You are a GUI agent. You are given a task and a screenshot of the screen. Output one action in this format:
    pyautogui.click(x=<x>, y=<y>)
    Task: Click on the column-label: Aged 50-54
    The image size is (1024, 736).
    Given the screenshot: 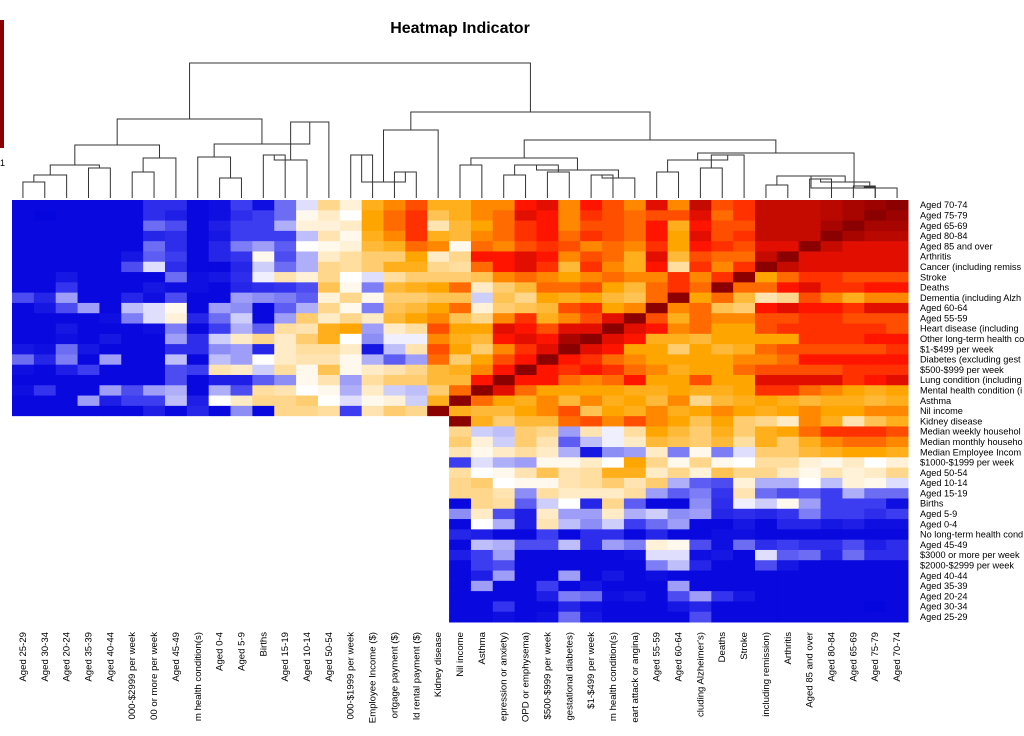 What is the action you would take?
    pyautogui.click(x=329, y=656)
    